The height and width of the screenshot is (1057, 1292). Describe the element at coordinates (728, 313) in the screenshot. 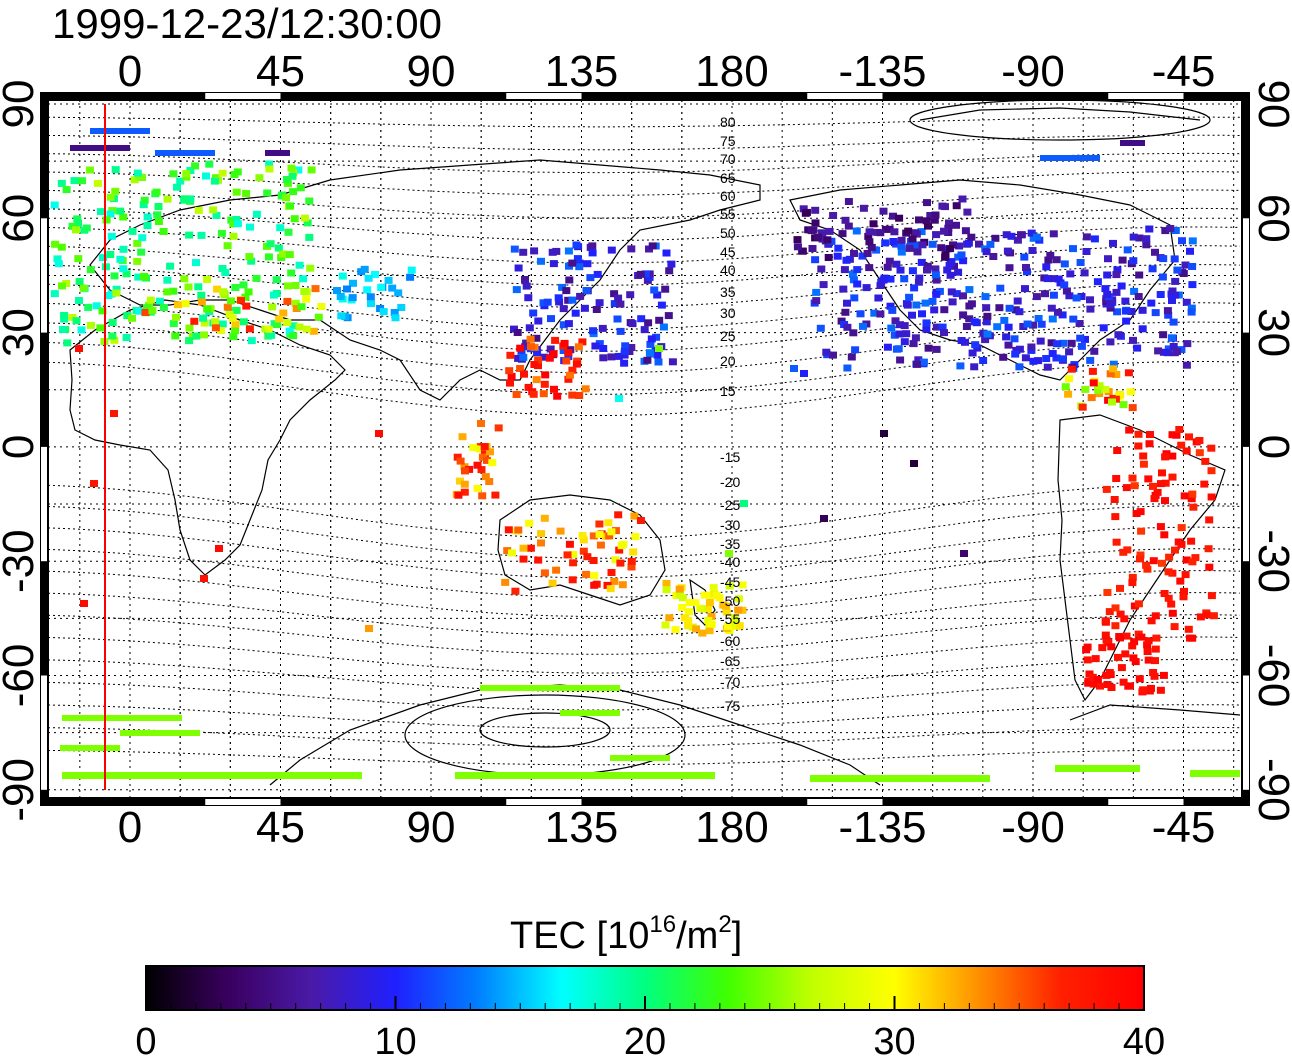

I see `magnetic-latitude-label: 30` at that location.